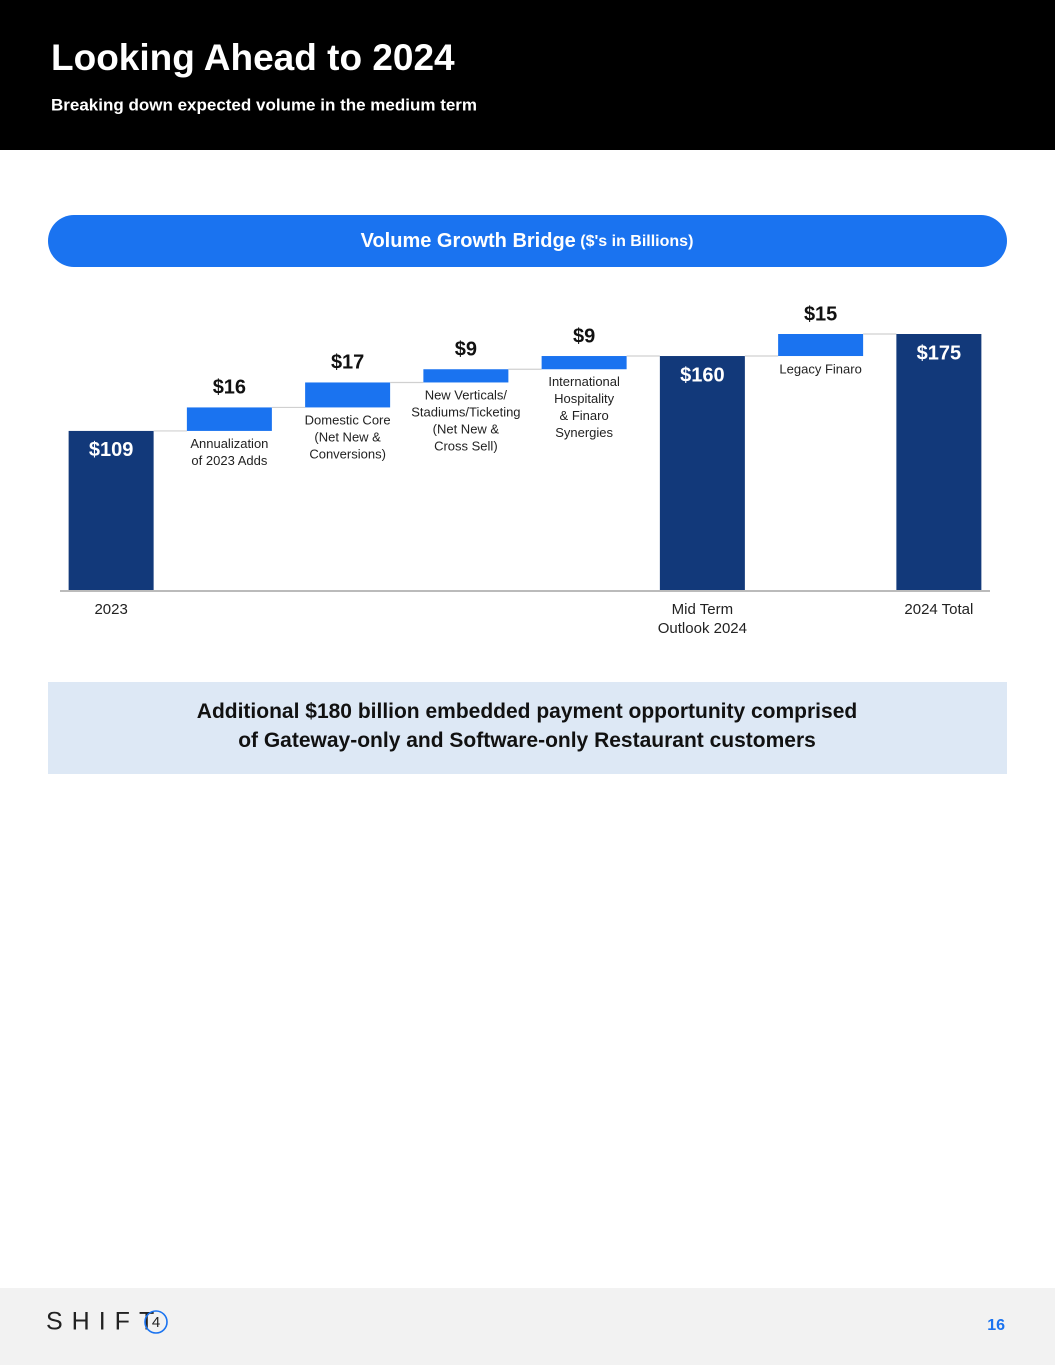  I want to click on x-tick-label: 2023, so click(110, 609).